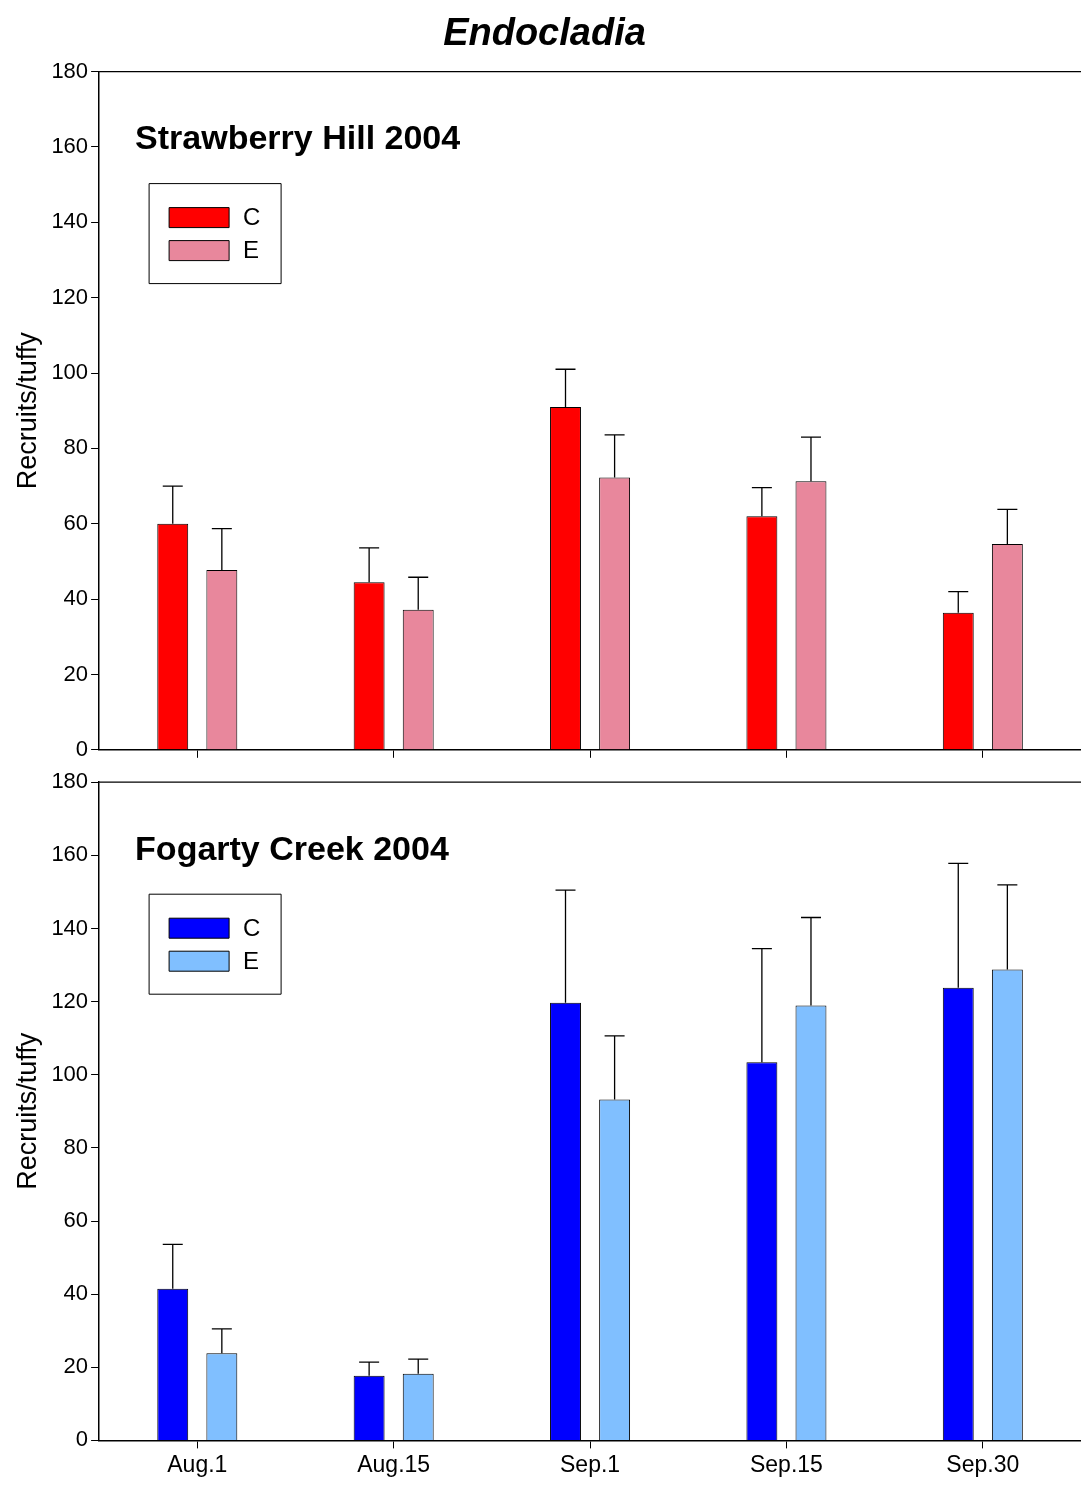 Image resolution: width=1089 pixels, height=1498 pixels. What do you see at coordinates (786, 1463) in the screenshot?
I see `x-tick-label: Sep.15` at bounding box center [786, 1463].